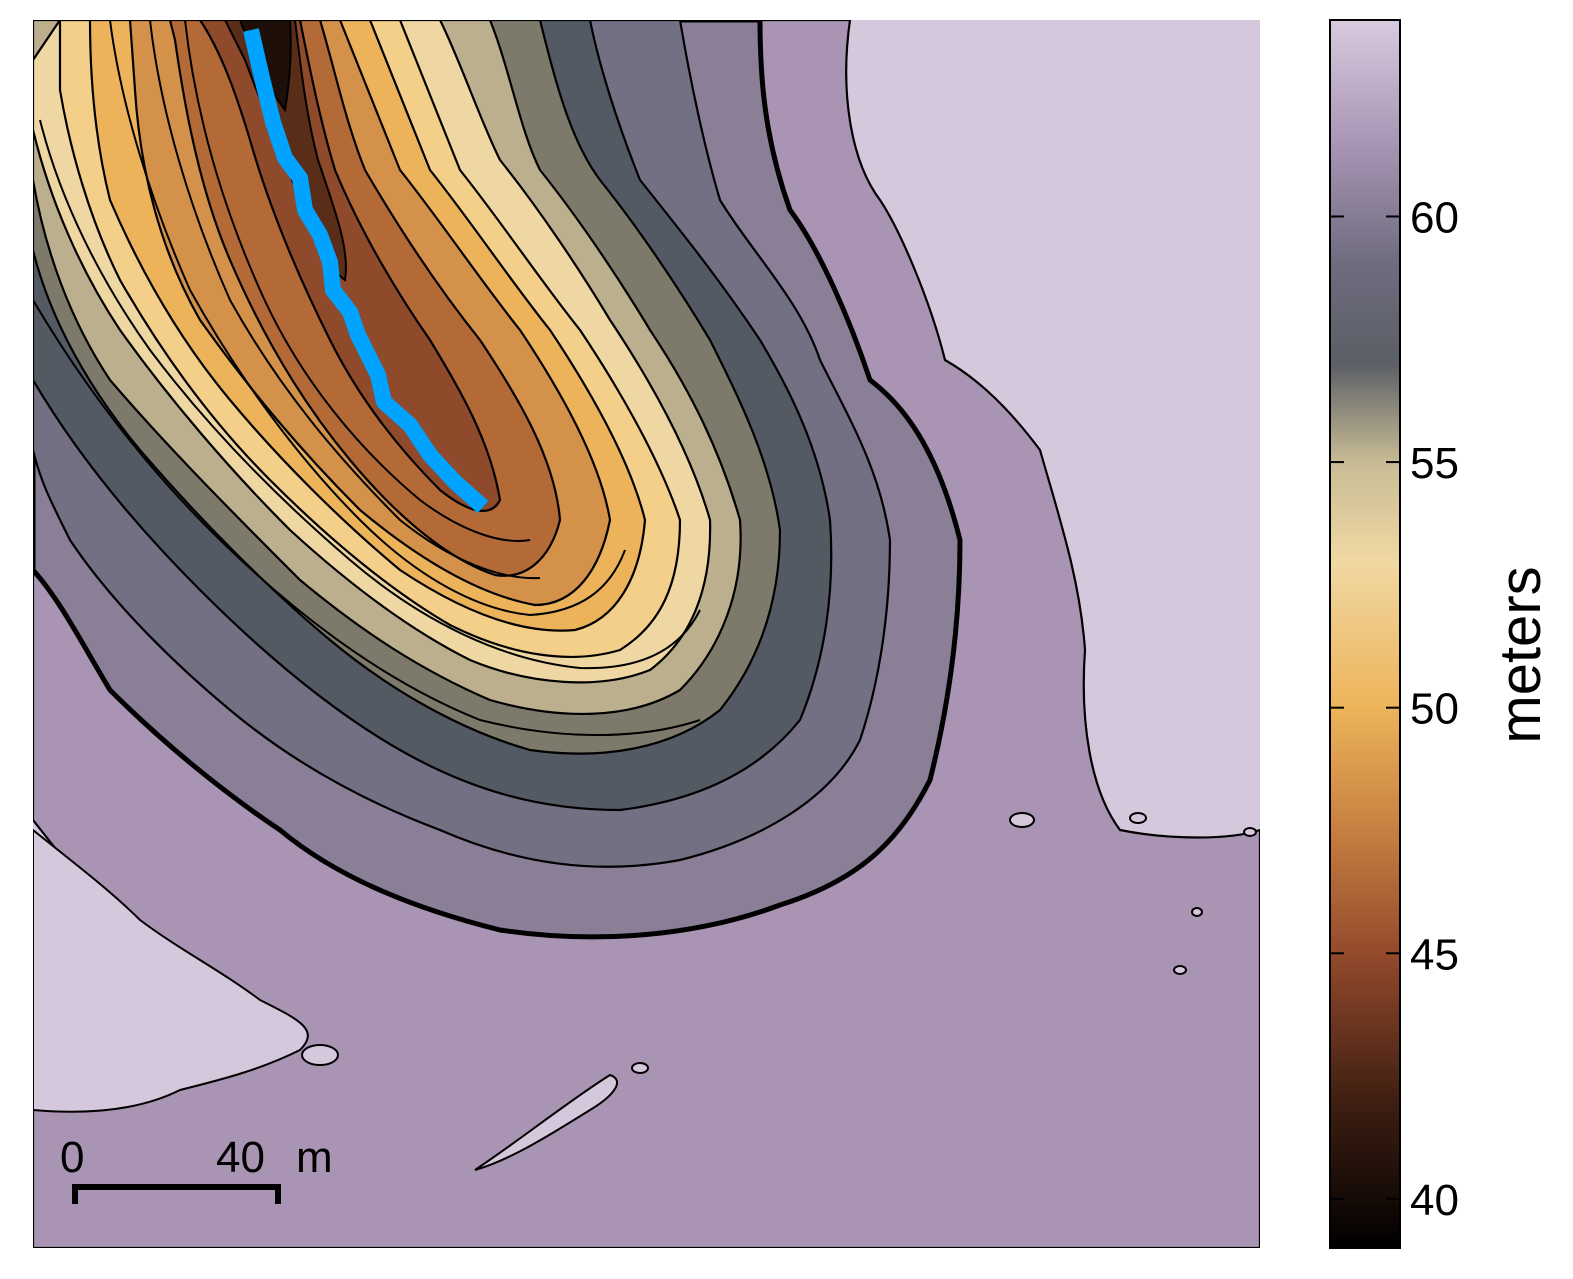 Image resolution: width=1573 pixels, height=1279 pixels. Describe the element at coordinates (314, 1157) in the screenshot. I see `scale-bar-unit: m` at that location.